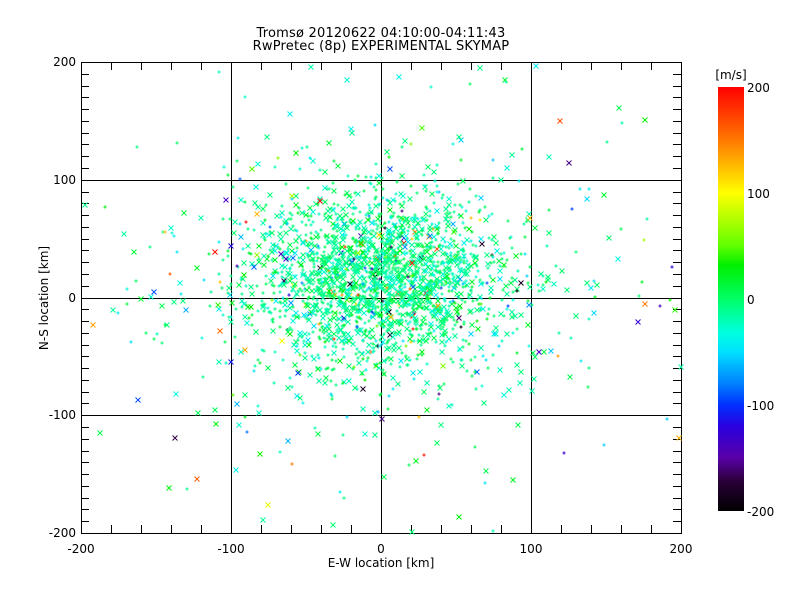 The width and height of the screenshot is (800, 600). What do you see at coordinates (761, 406) in the screenshot?
I see `colorbar-tick-label: -100` at bounding box center [761, 406].